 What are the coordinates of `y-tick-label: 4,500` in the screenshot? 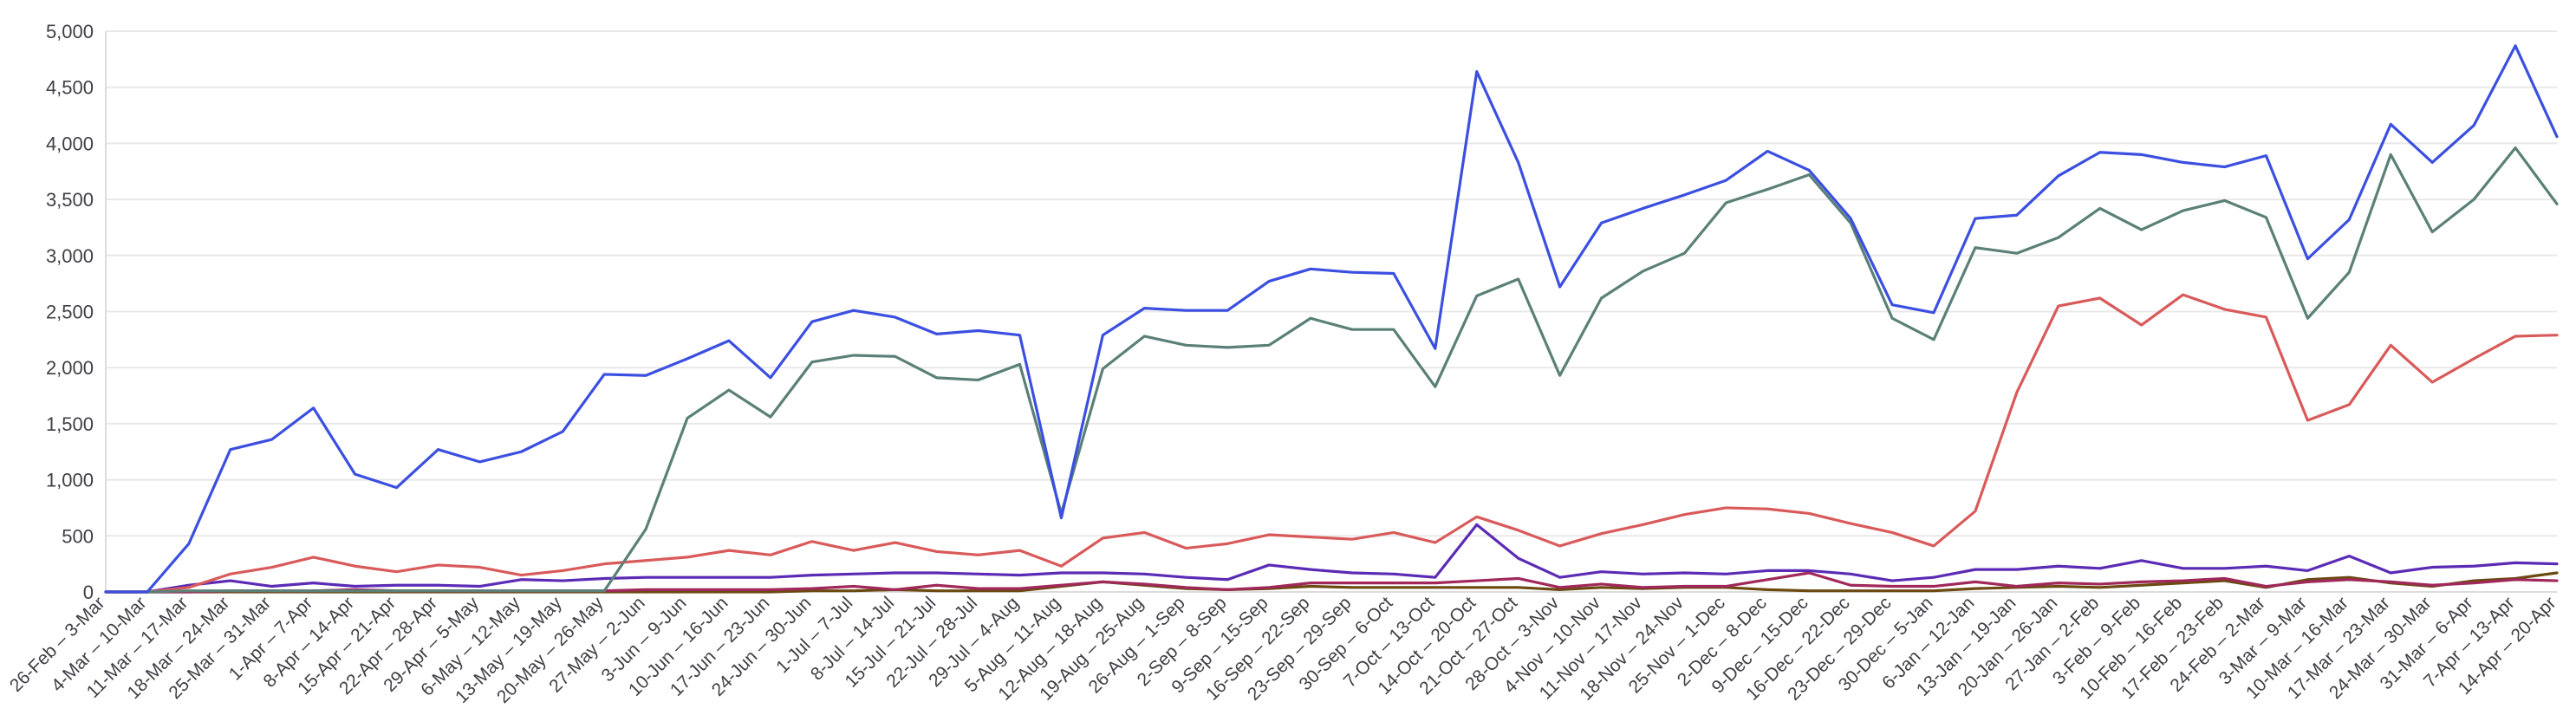 It's located at (70, 88).